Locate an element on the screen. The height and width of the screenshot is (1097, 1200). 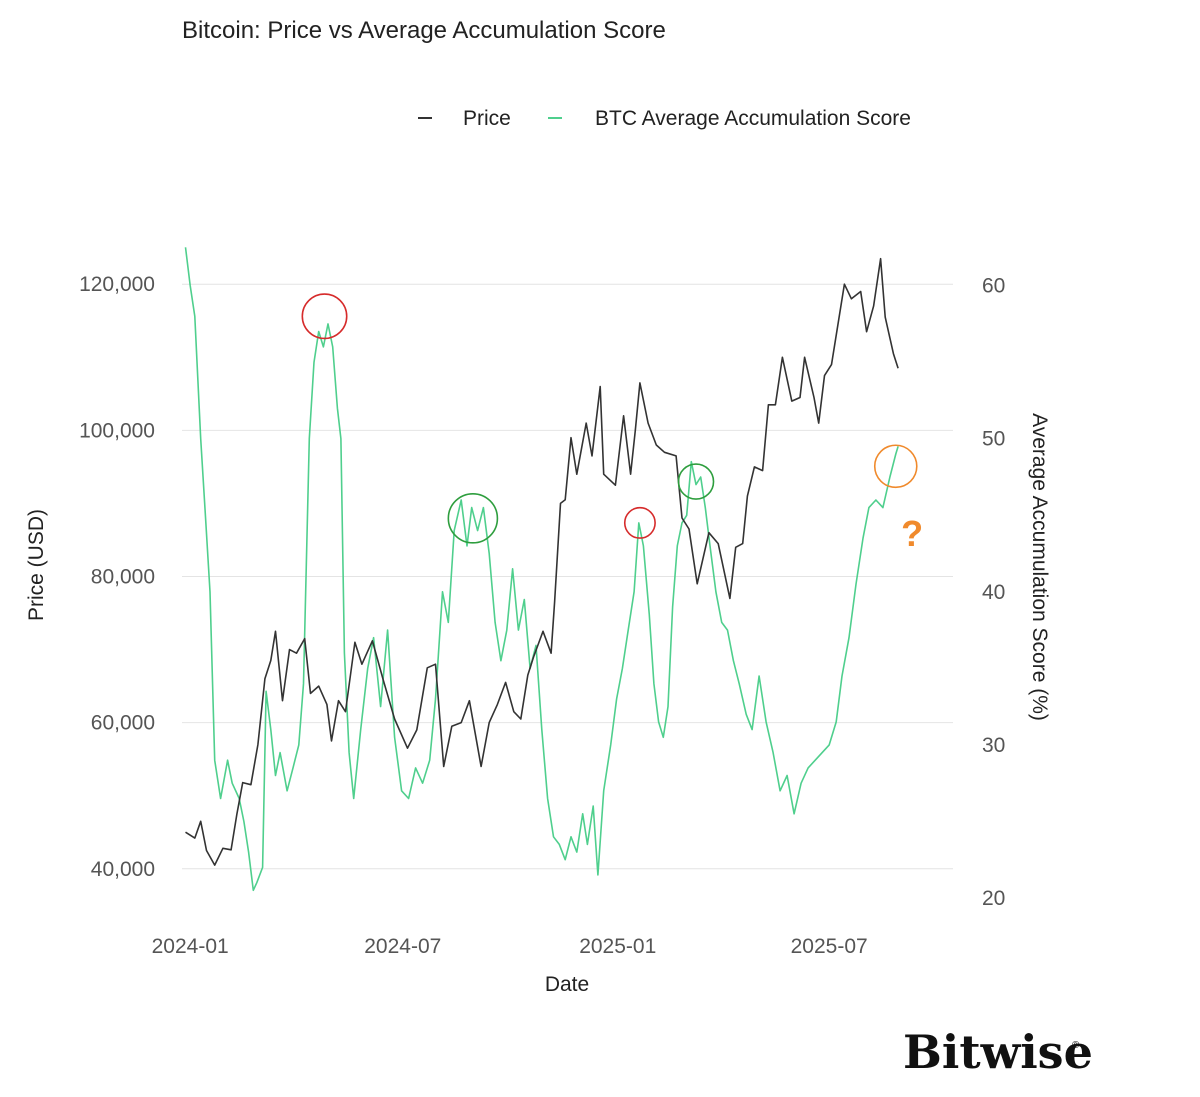
y-axis-left-title: Price (USD) is located at coordinates (36, 565).